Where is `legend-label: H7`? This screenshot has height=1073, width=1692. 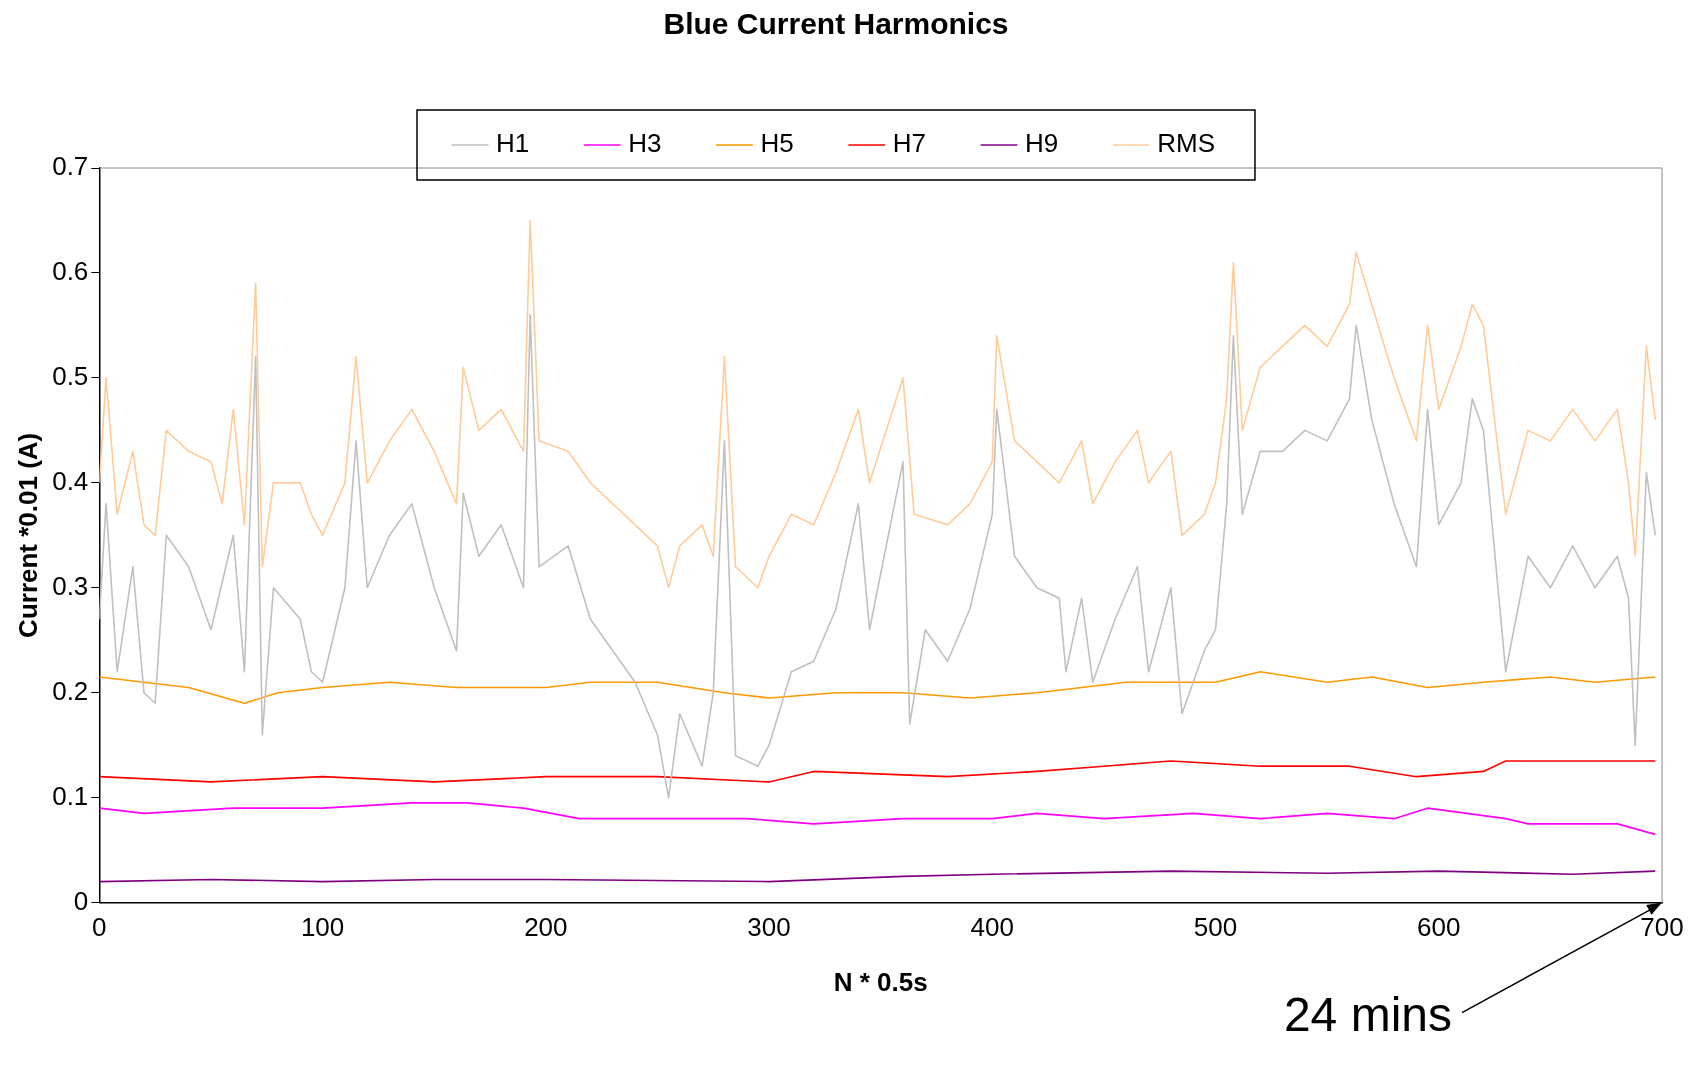 legend-label: H7 is located at coordinates (909, 143).